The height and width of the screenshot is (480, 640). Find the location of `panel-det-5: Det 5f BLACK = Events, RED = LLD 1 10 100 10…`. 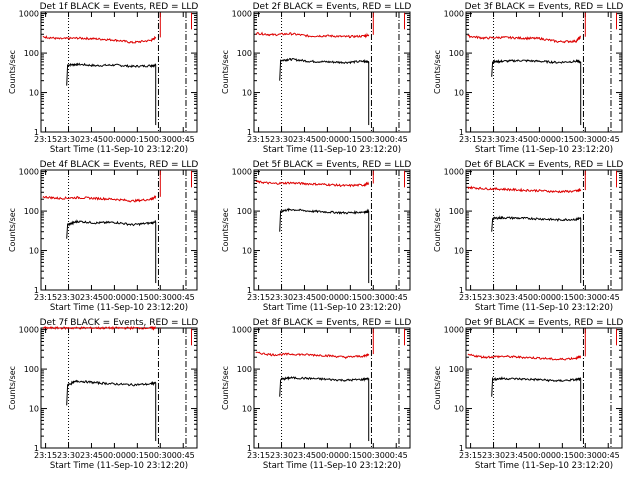

panel-det-5: Det 5f BLACK = Events, RED = LLD 1 10 100 10… is located at coordinates (316, 236).